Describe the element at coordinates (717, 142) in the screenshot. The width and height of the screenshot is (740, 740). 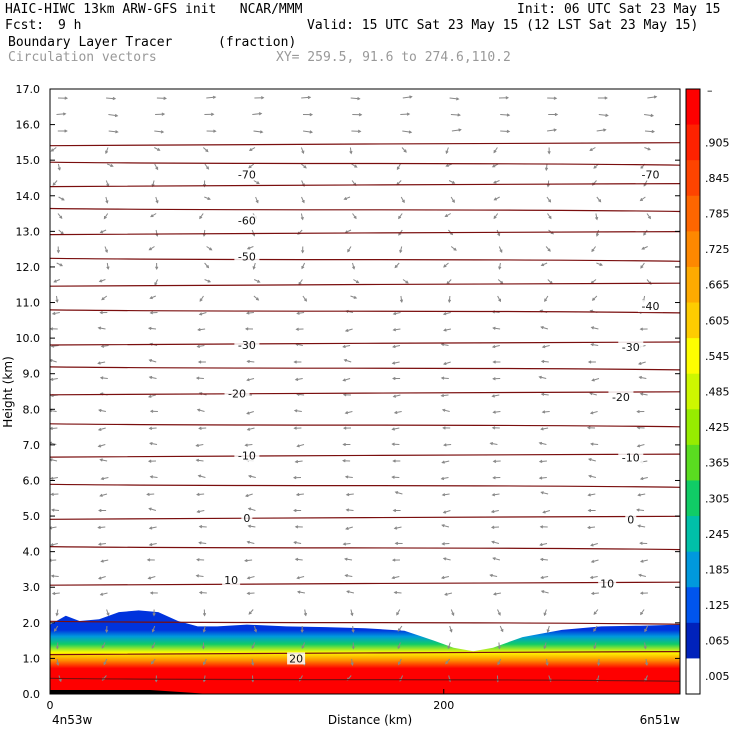
I see `colorbar-label: .905` at that location.